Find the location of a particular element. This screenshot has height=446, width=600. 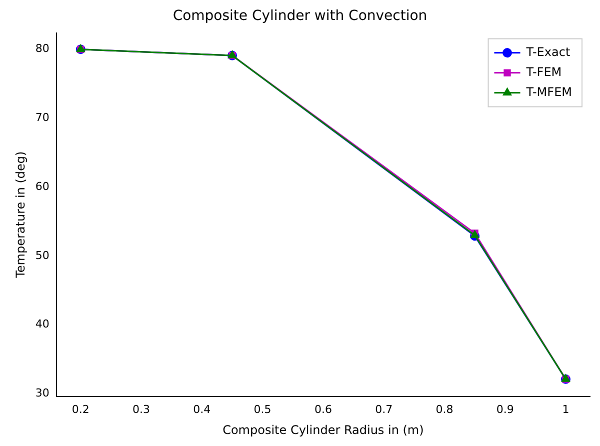

x-tick-label: 0.4 is located at coordinates (202, 409).